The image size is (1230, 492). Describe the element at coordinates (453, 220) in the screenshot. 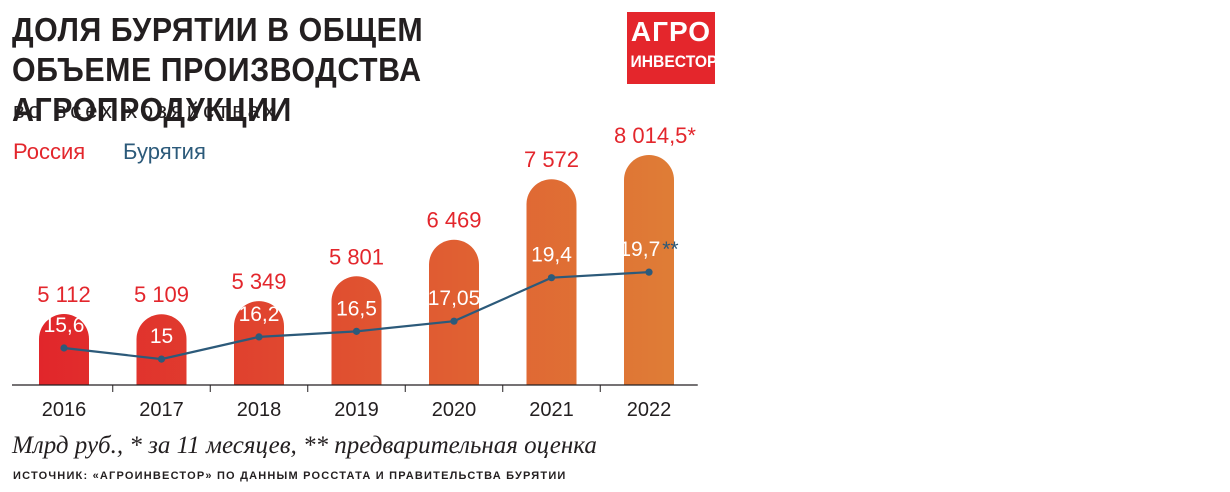

I see `bar-value-label-2020: 6 469` at that location.